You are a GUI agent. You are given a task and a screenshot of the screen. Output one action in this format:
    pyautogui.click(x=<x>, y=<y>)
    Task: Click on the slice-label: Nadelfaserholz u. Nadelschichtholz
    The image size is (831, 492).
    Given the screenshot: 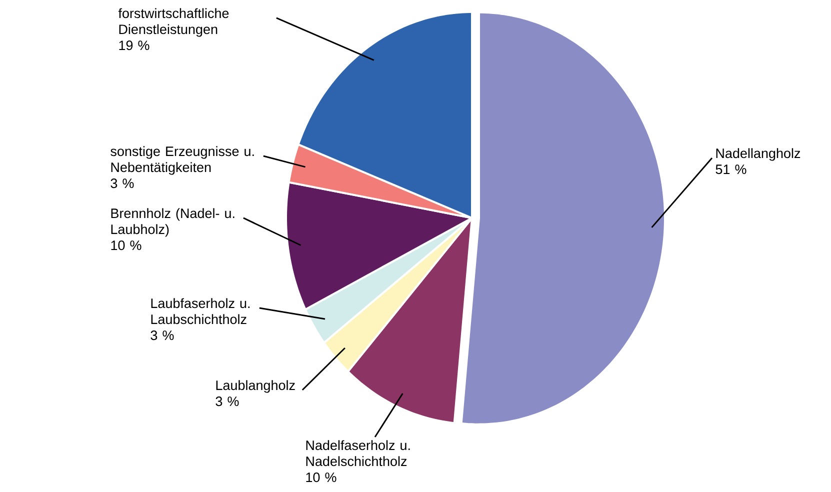 What is the action you would take?
    pyautogui.click(x=358, y=453)
    